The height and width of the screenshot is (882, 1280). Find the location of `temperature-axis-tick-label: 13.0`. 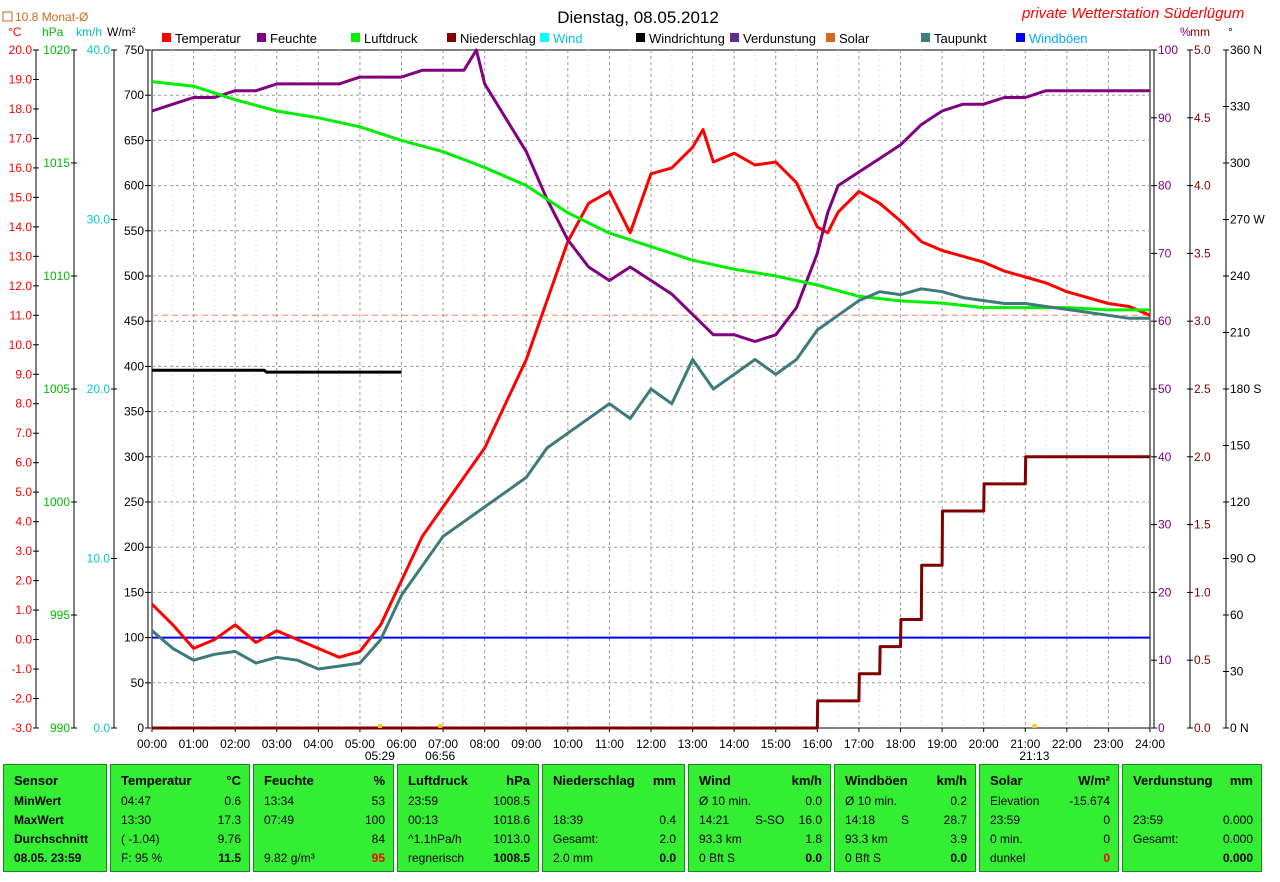

temperature-axis-tick-label: 13.0 is located at coordinates (21, 256).